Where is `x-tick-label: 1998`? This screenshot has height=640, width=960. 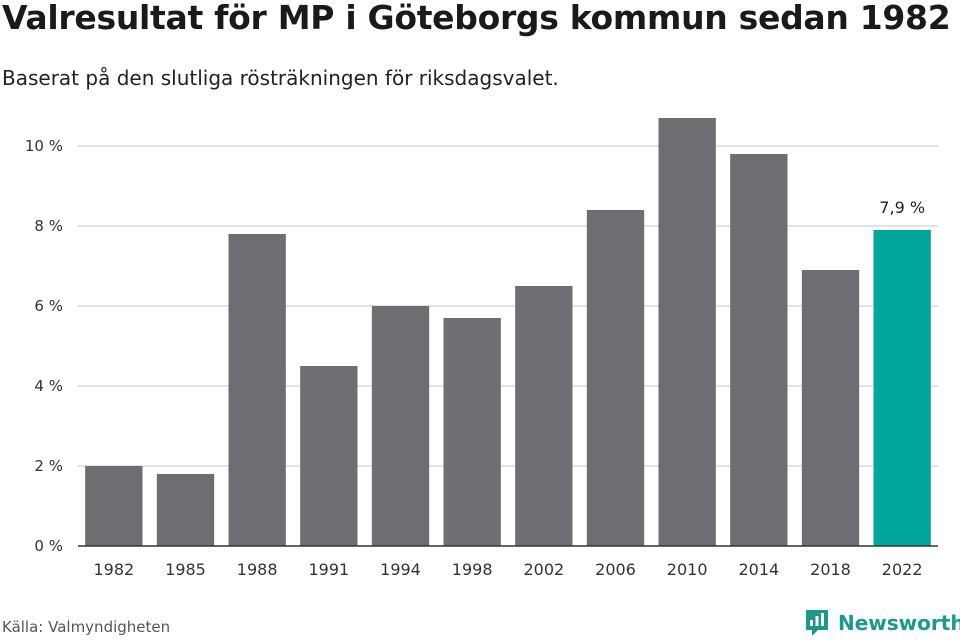 x-tick-label: 1998 is located at coordinates (472, 569).